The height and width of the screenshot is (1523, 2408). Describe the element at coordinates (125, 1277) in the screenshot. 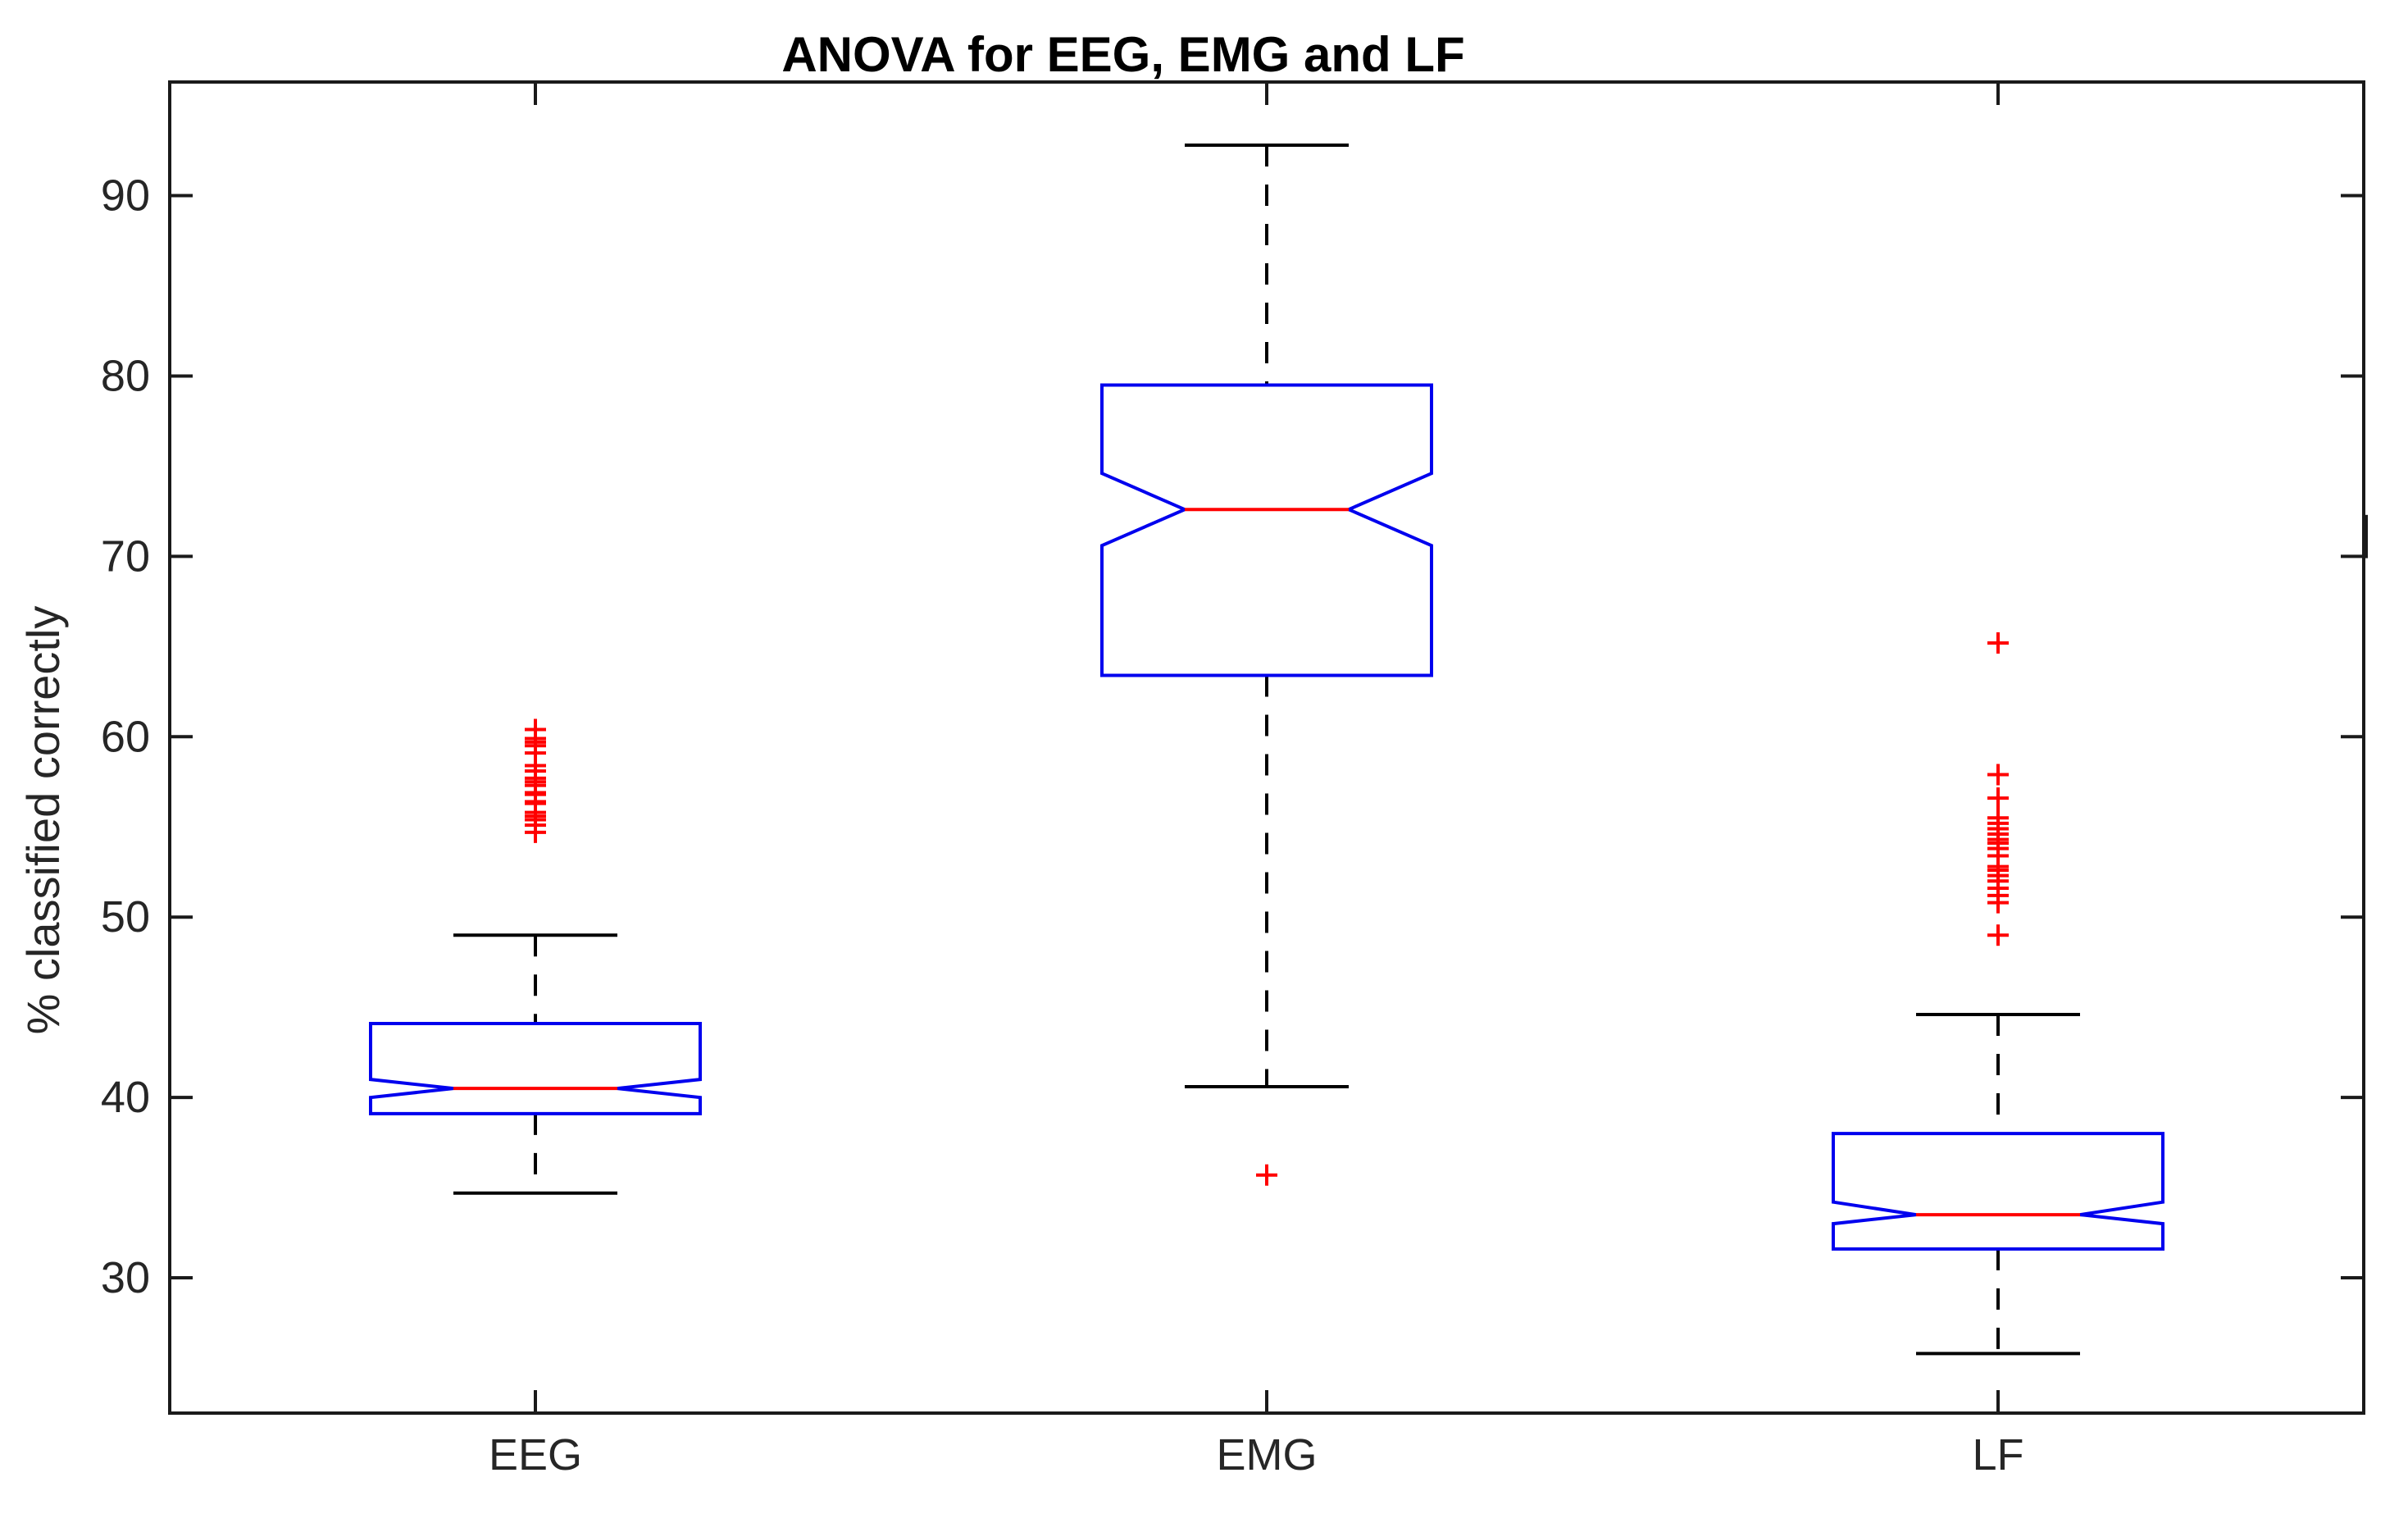

I see `y-tick-label: 30` at that location.